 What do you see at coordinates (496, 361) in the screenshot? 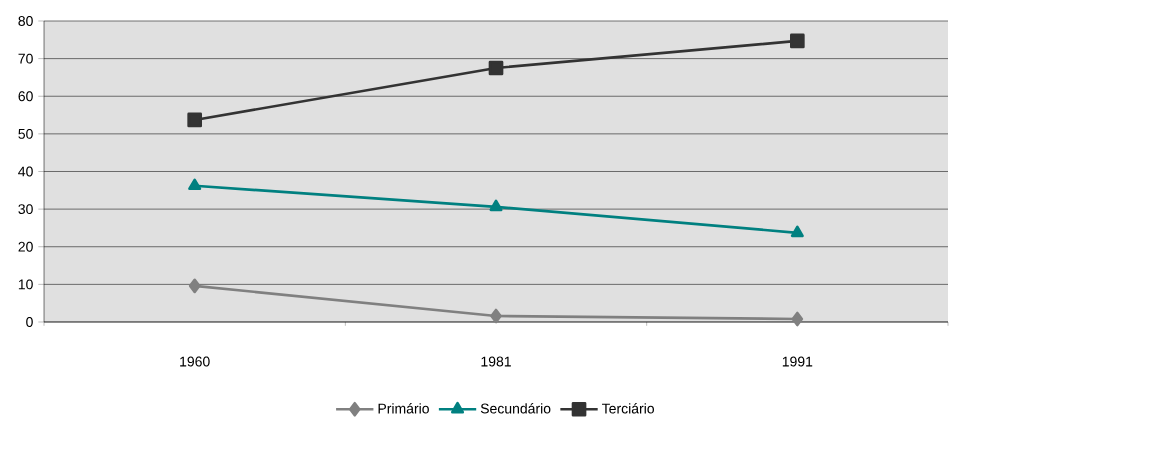
I see `x-tick-label: 1981` at bounding box center [496, 361].